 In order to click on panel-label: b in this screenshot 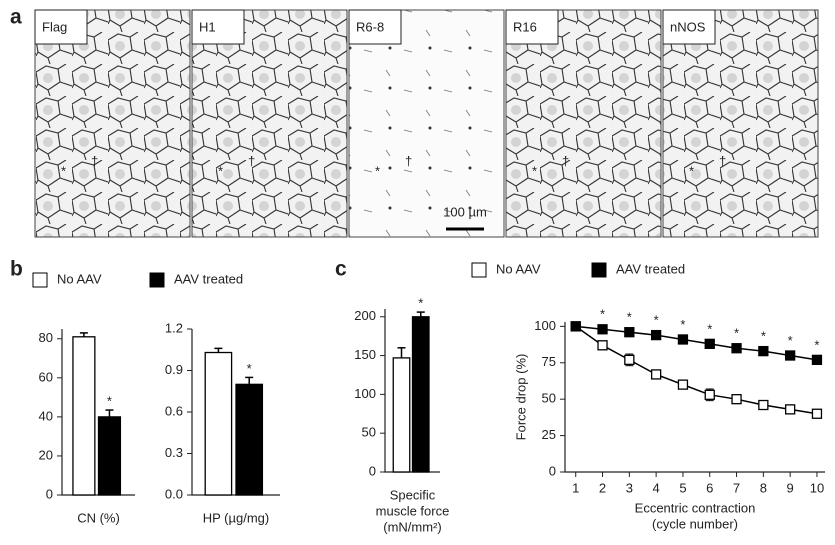, I will do `click(16, 269)`.